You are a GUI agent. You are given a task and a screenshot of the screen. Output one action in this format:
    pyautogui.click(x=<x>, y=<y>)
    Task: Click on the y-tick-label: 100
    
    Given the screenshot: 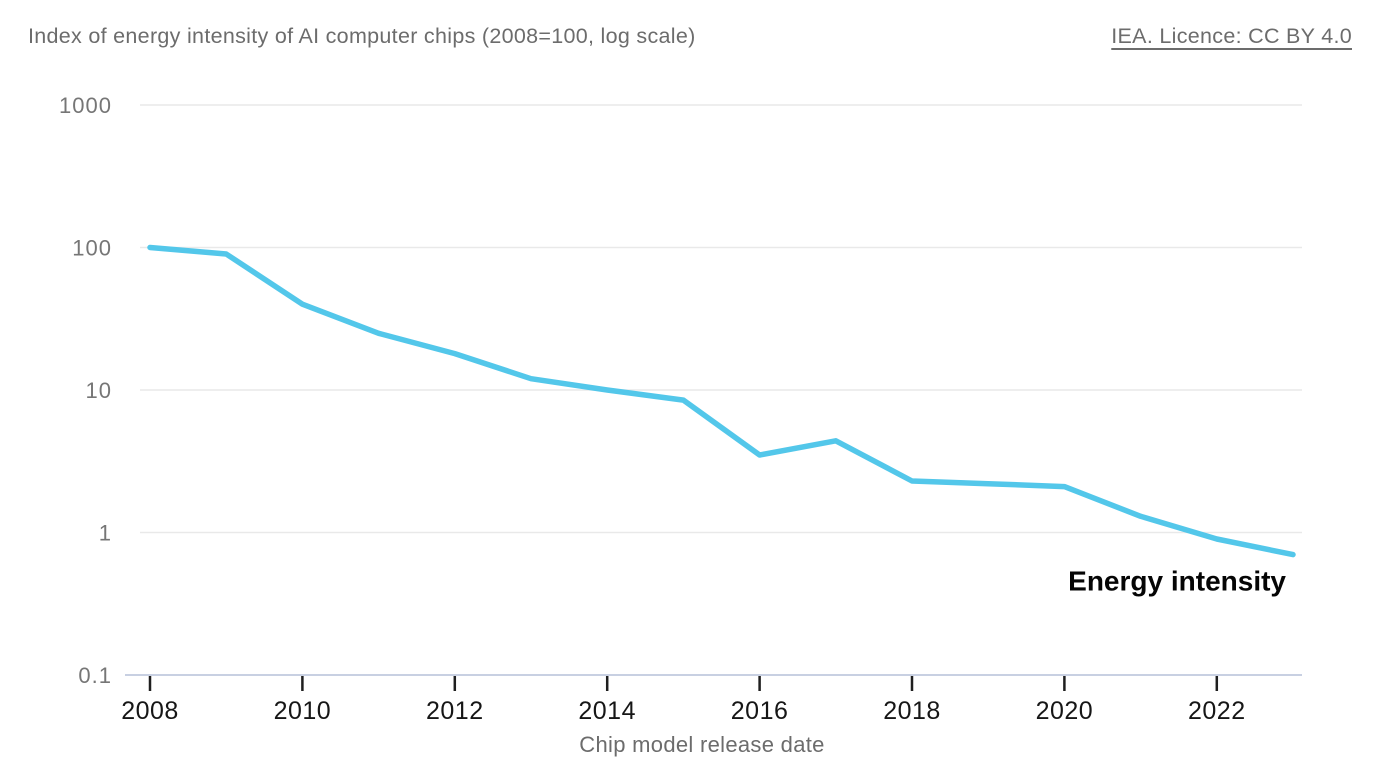 What is the action you would take?
    pyautogui.click(x=92, y=248)
    